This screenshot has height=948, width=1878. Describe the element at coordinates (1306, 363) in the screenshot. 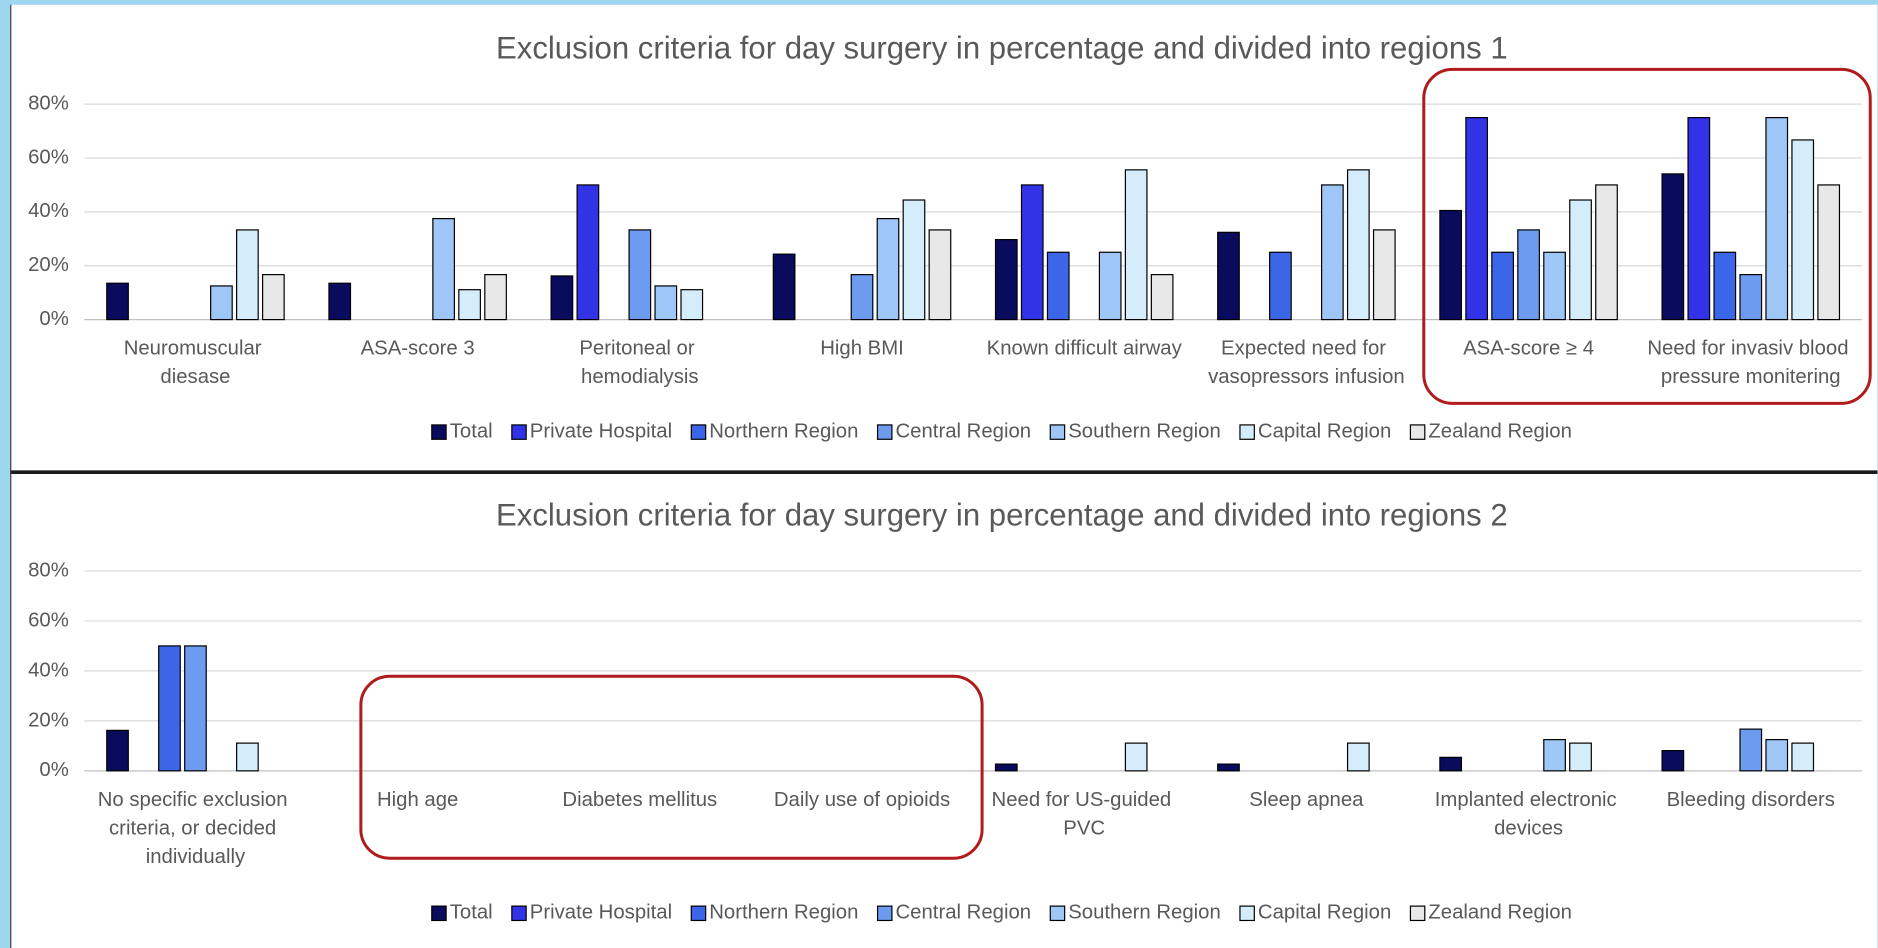

I see `x-tick-label: Expected need for vasopressors infusion` at that location.